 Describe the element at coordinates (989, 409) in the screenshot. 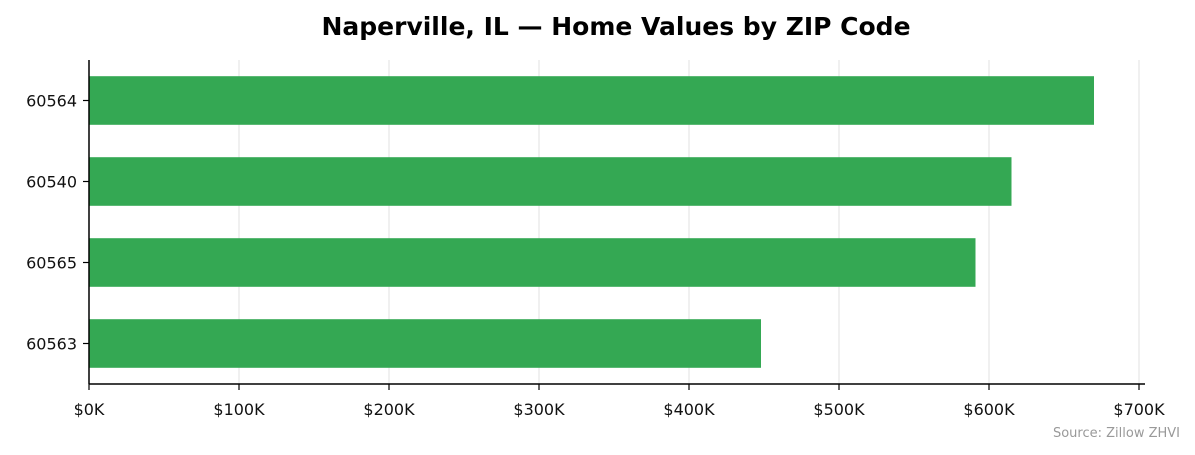

I see `x-tick-label-6: $600K` at that location.